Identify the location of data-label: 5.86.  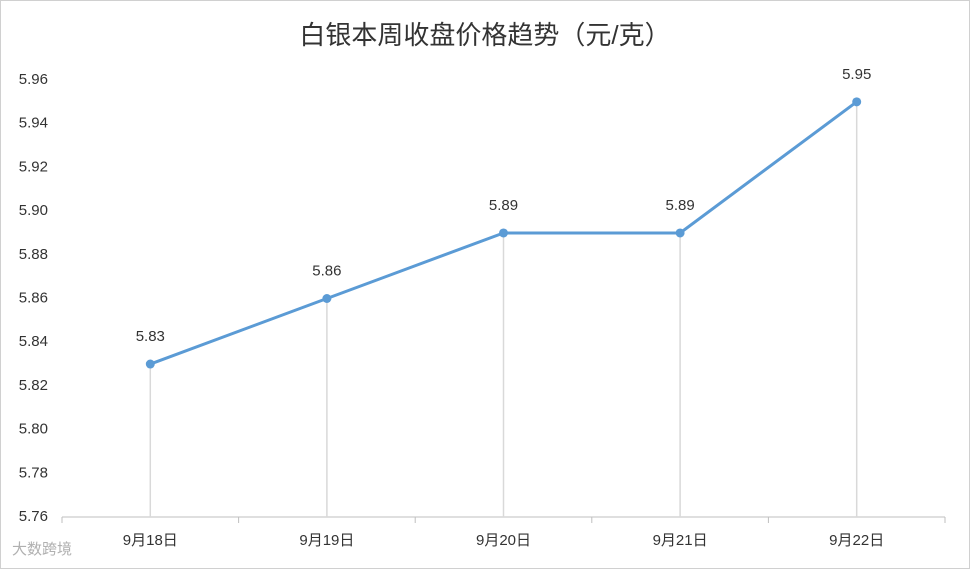
(326, 270).